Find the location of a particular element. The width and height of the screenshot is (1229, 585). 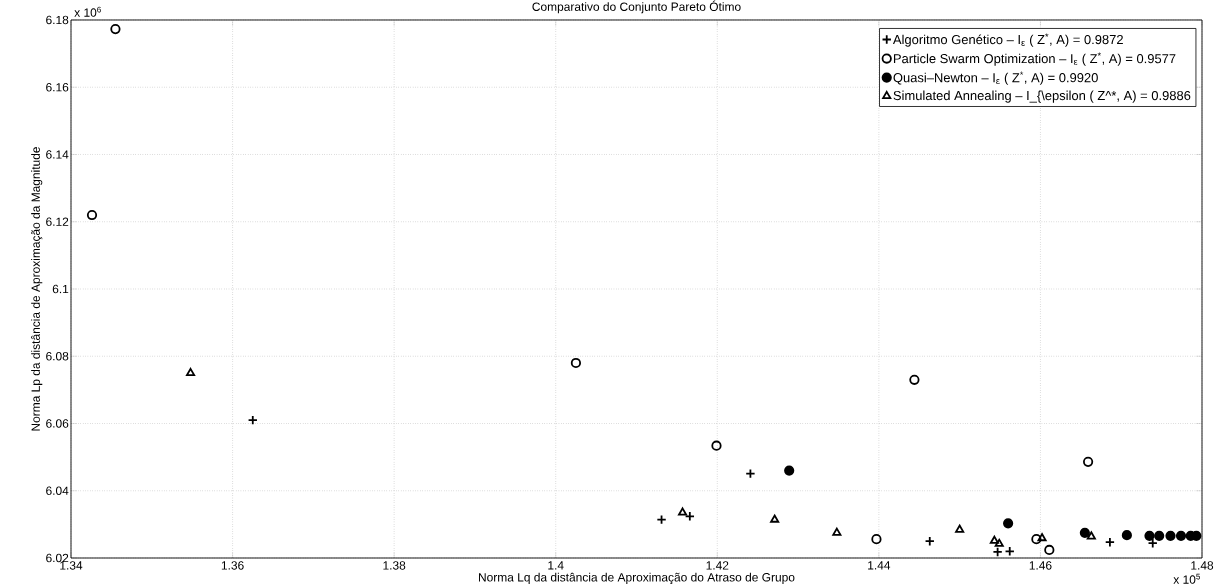

y-tick-label: 6.14 is located at coordinates (57, 154).